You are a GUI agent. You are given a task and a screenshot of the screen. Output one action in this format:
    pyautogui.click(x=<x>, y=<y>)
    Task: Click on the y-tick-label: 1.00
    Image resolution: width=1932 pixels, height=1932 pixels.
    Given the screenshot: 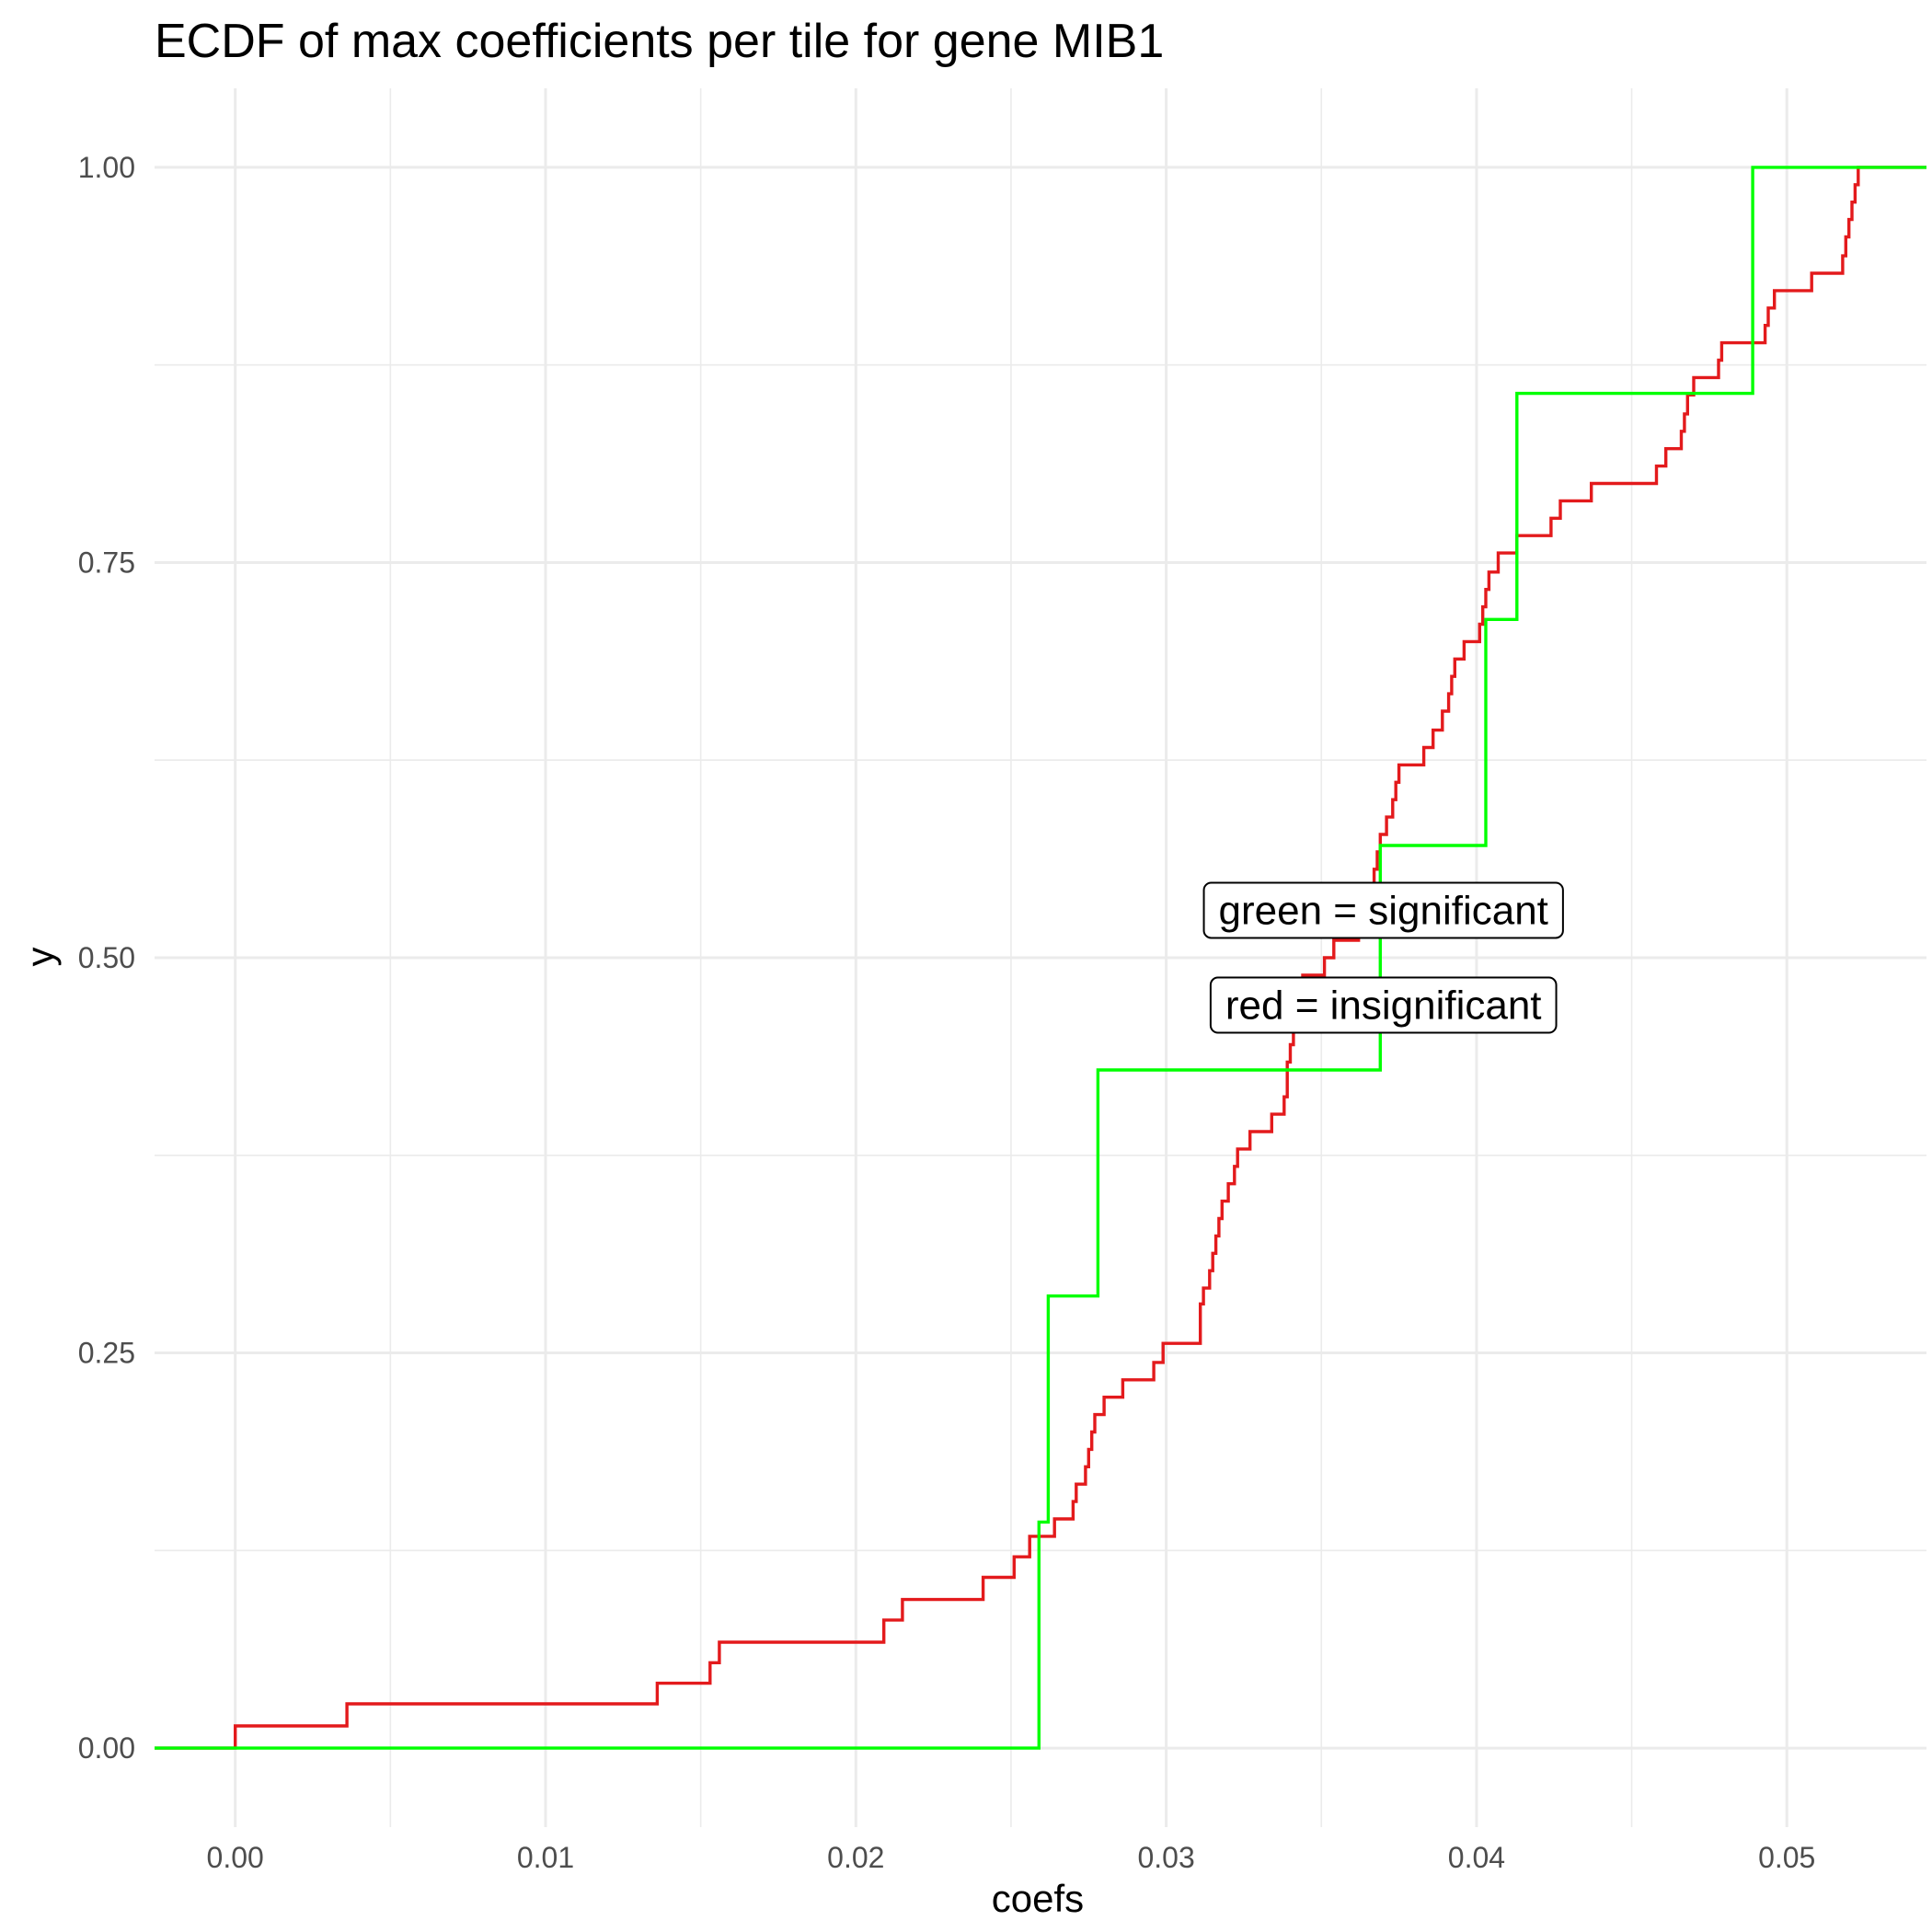 What is the action you would take?
    pyautogui.click(x=106, y=167)
    